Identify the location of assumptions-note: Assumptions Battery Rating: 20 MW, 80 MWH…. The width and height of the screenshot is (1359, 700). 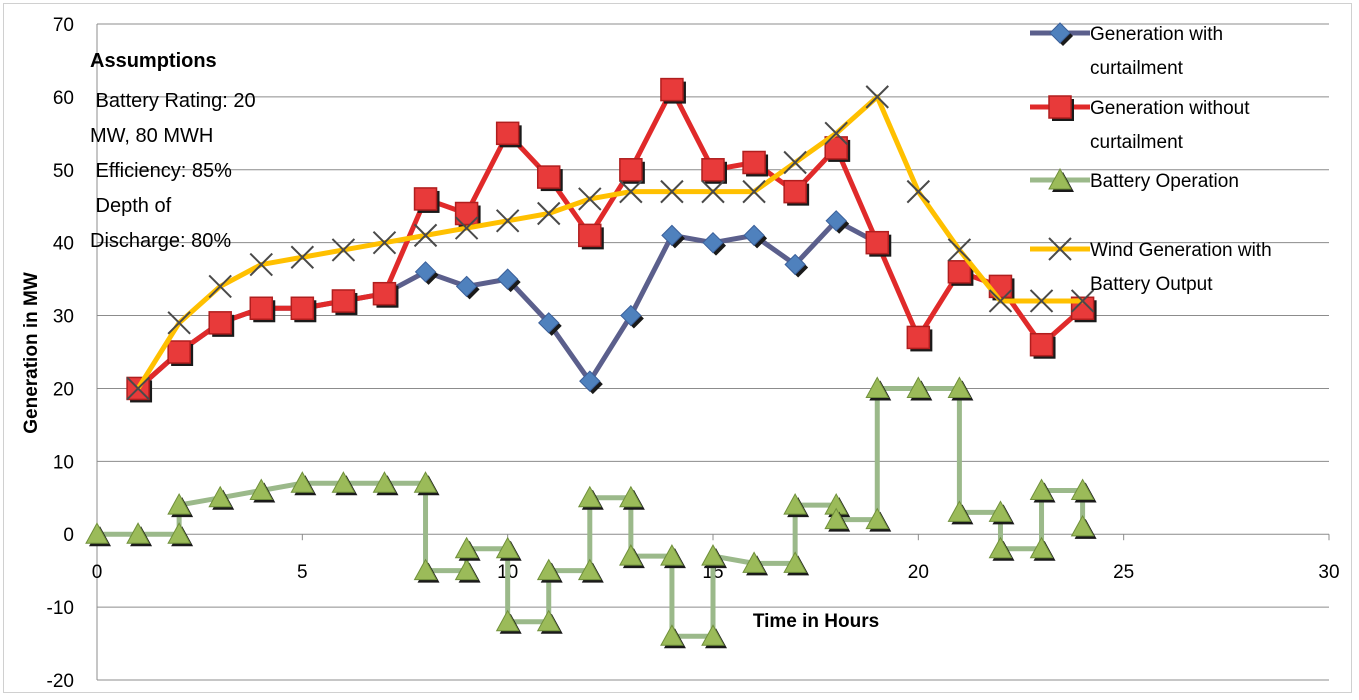
(173, 151).